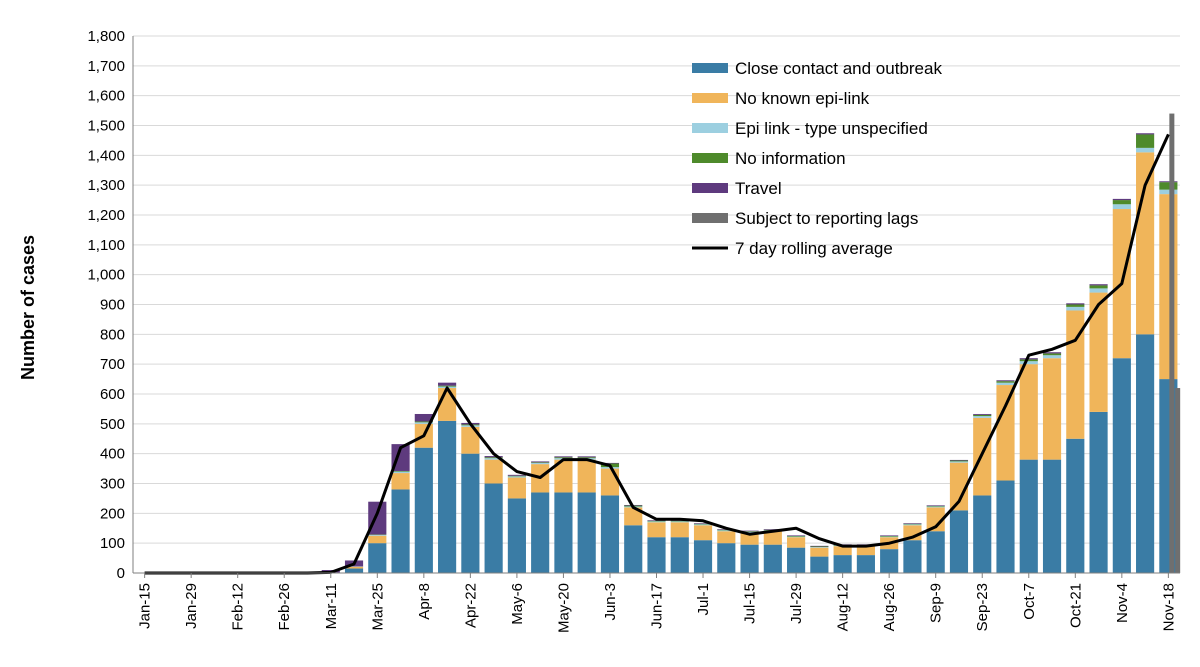  Describe the element at coordinates (112, 484) in the screenshot. I see `y-tick-label: 300` at that location.